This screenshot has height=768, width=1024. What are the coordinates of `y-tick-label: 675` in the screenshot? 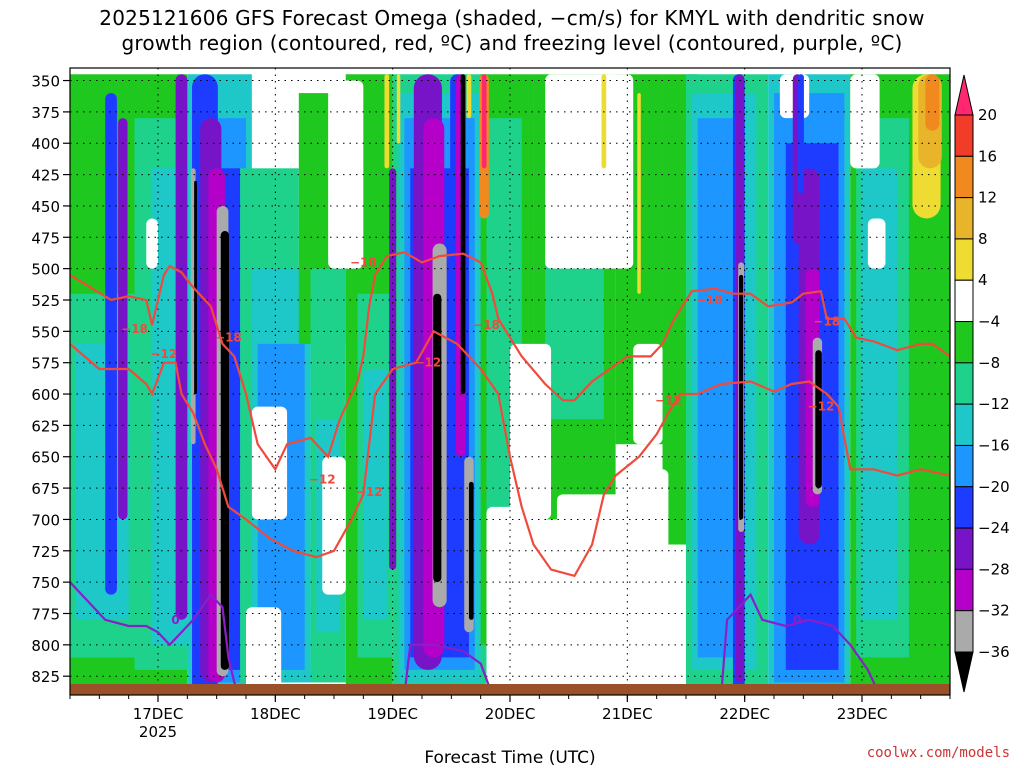 It's located at (45, 489).